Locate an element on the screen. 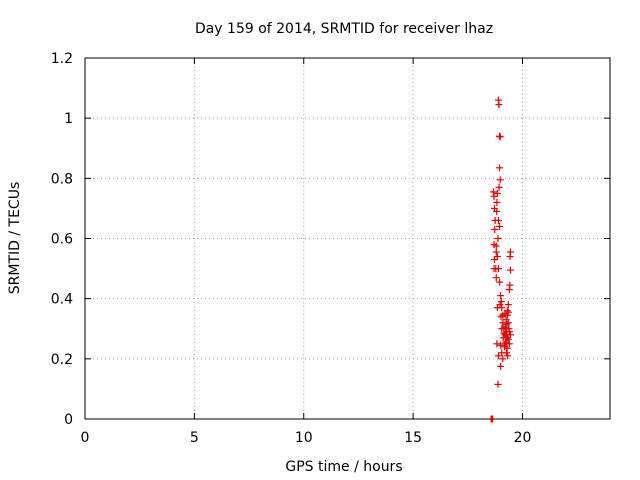  x-tick-label: 0 is located at coordinates (85, 438).